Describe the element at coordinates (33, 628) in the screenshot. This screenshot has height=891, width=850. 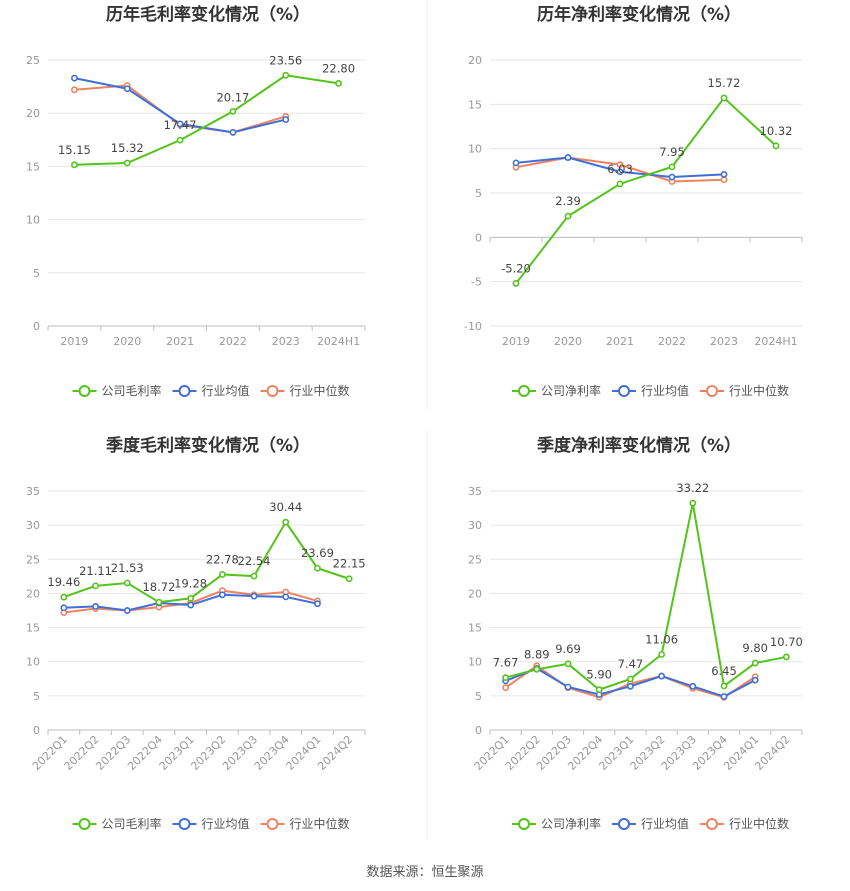
I see `chart3-ytick-label: 15` at that location.